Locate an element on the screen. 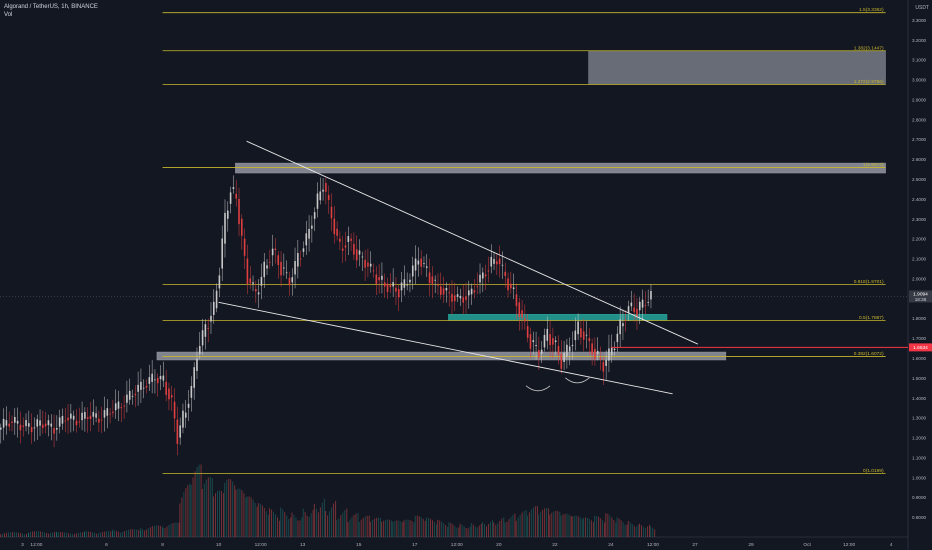 The height and width of the screenshot is (550, 932). chart-header: Algorand / TetherUS, 1h, BINANCE Vol is located at coordinates (51, 11).